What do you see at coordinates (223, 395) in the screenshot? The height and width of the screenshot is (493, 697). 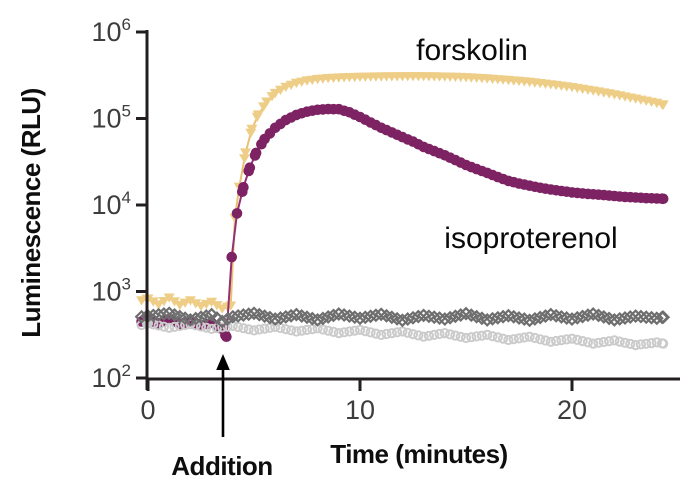 I see `addition-arrow-icon` at bounding box center [223, 395].